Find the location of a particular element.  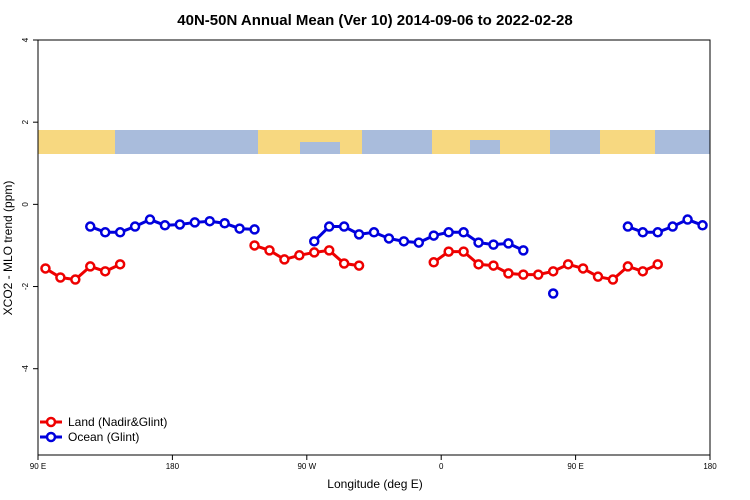

x-tick-label: 0 is located at coordinates (441, 466).